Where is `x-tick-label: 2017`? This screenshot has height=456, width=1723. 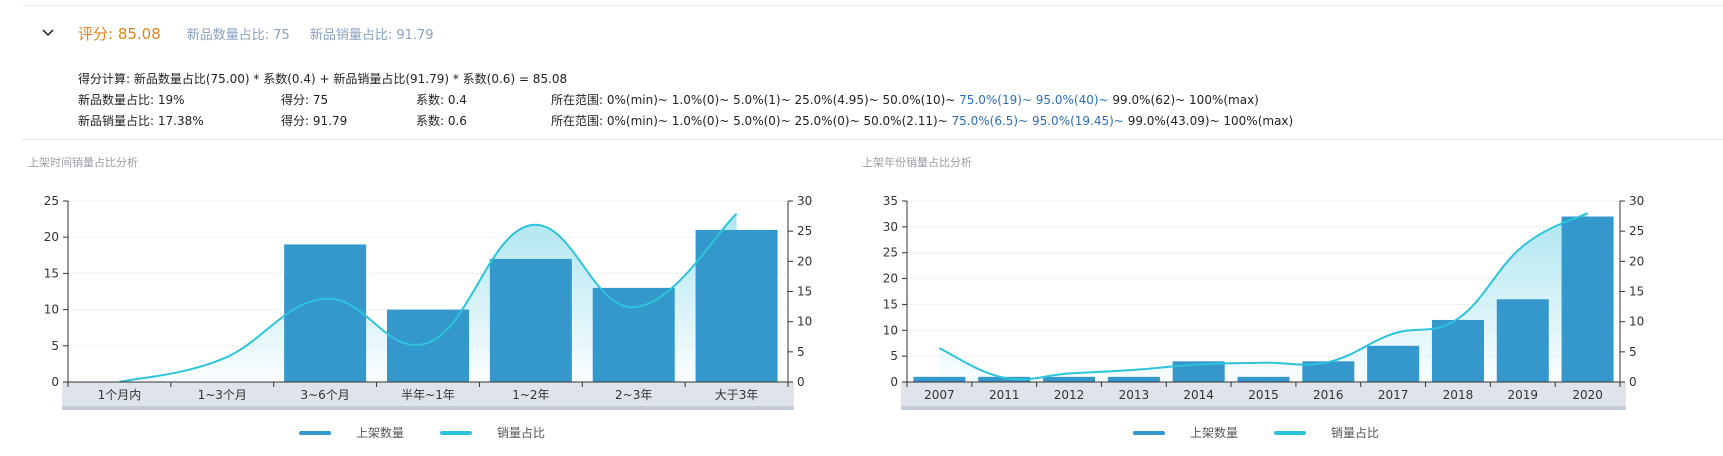 x-tick-label: 2017 is located at coordinates (1393, 395).